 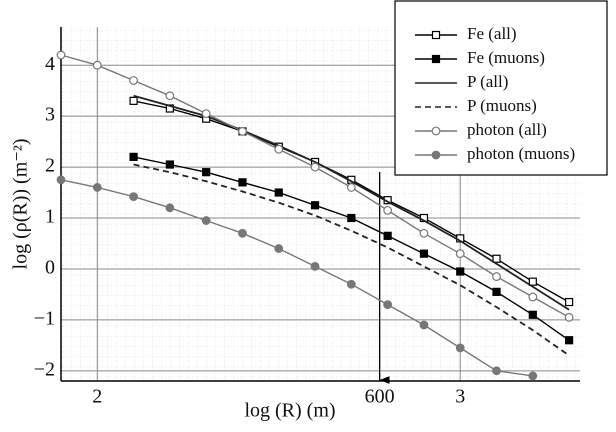 What do you see at coordinates (50, 115) in the screenshot?
I see `y-tick-label: 3` at bounding box center [50, 115].